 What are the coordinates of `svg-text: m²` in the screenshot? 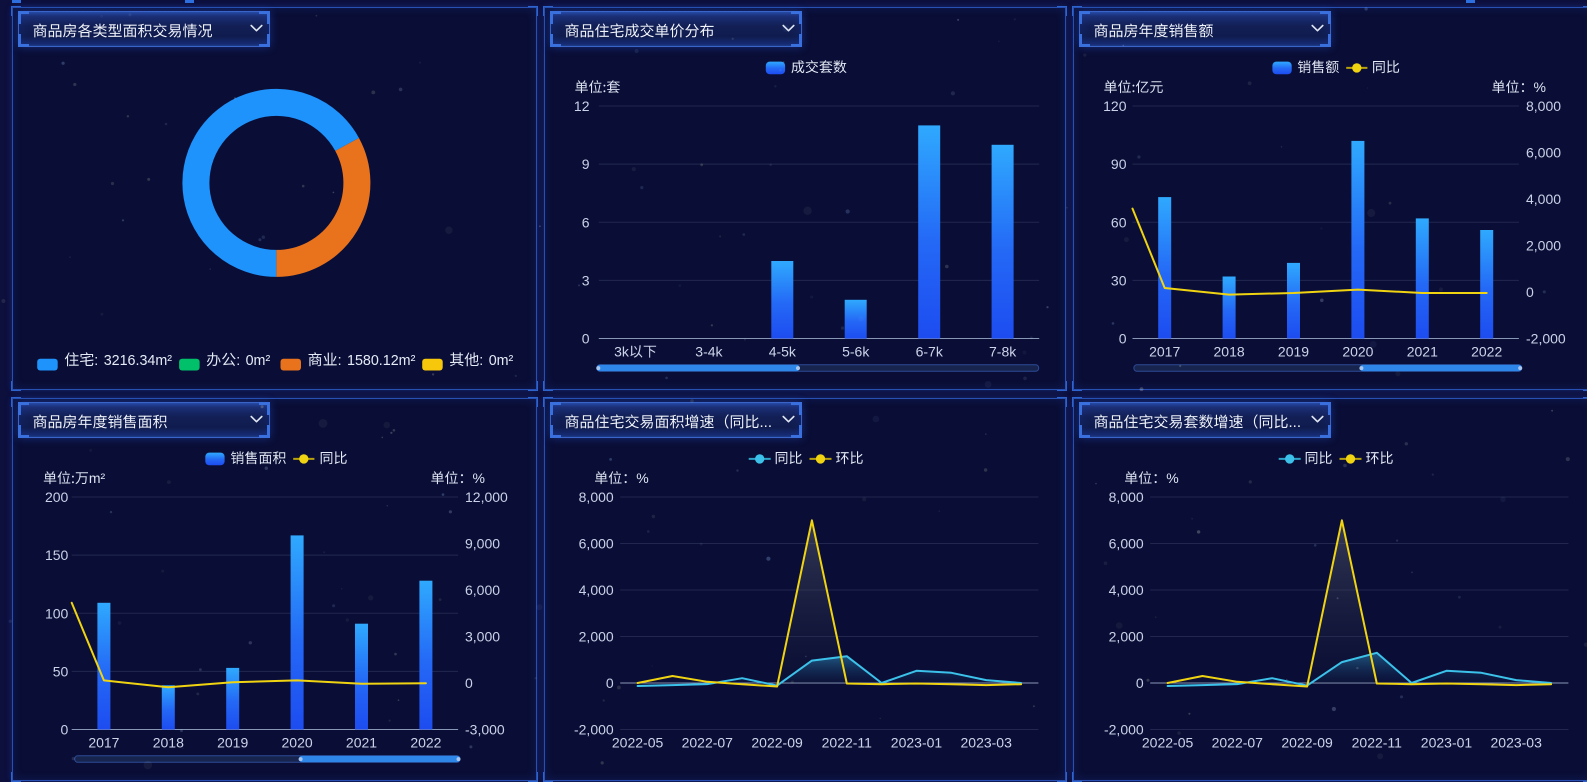 It's located at (96, 478).